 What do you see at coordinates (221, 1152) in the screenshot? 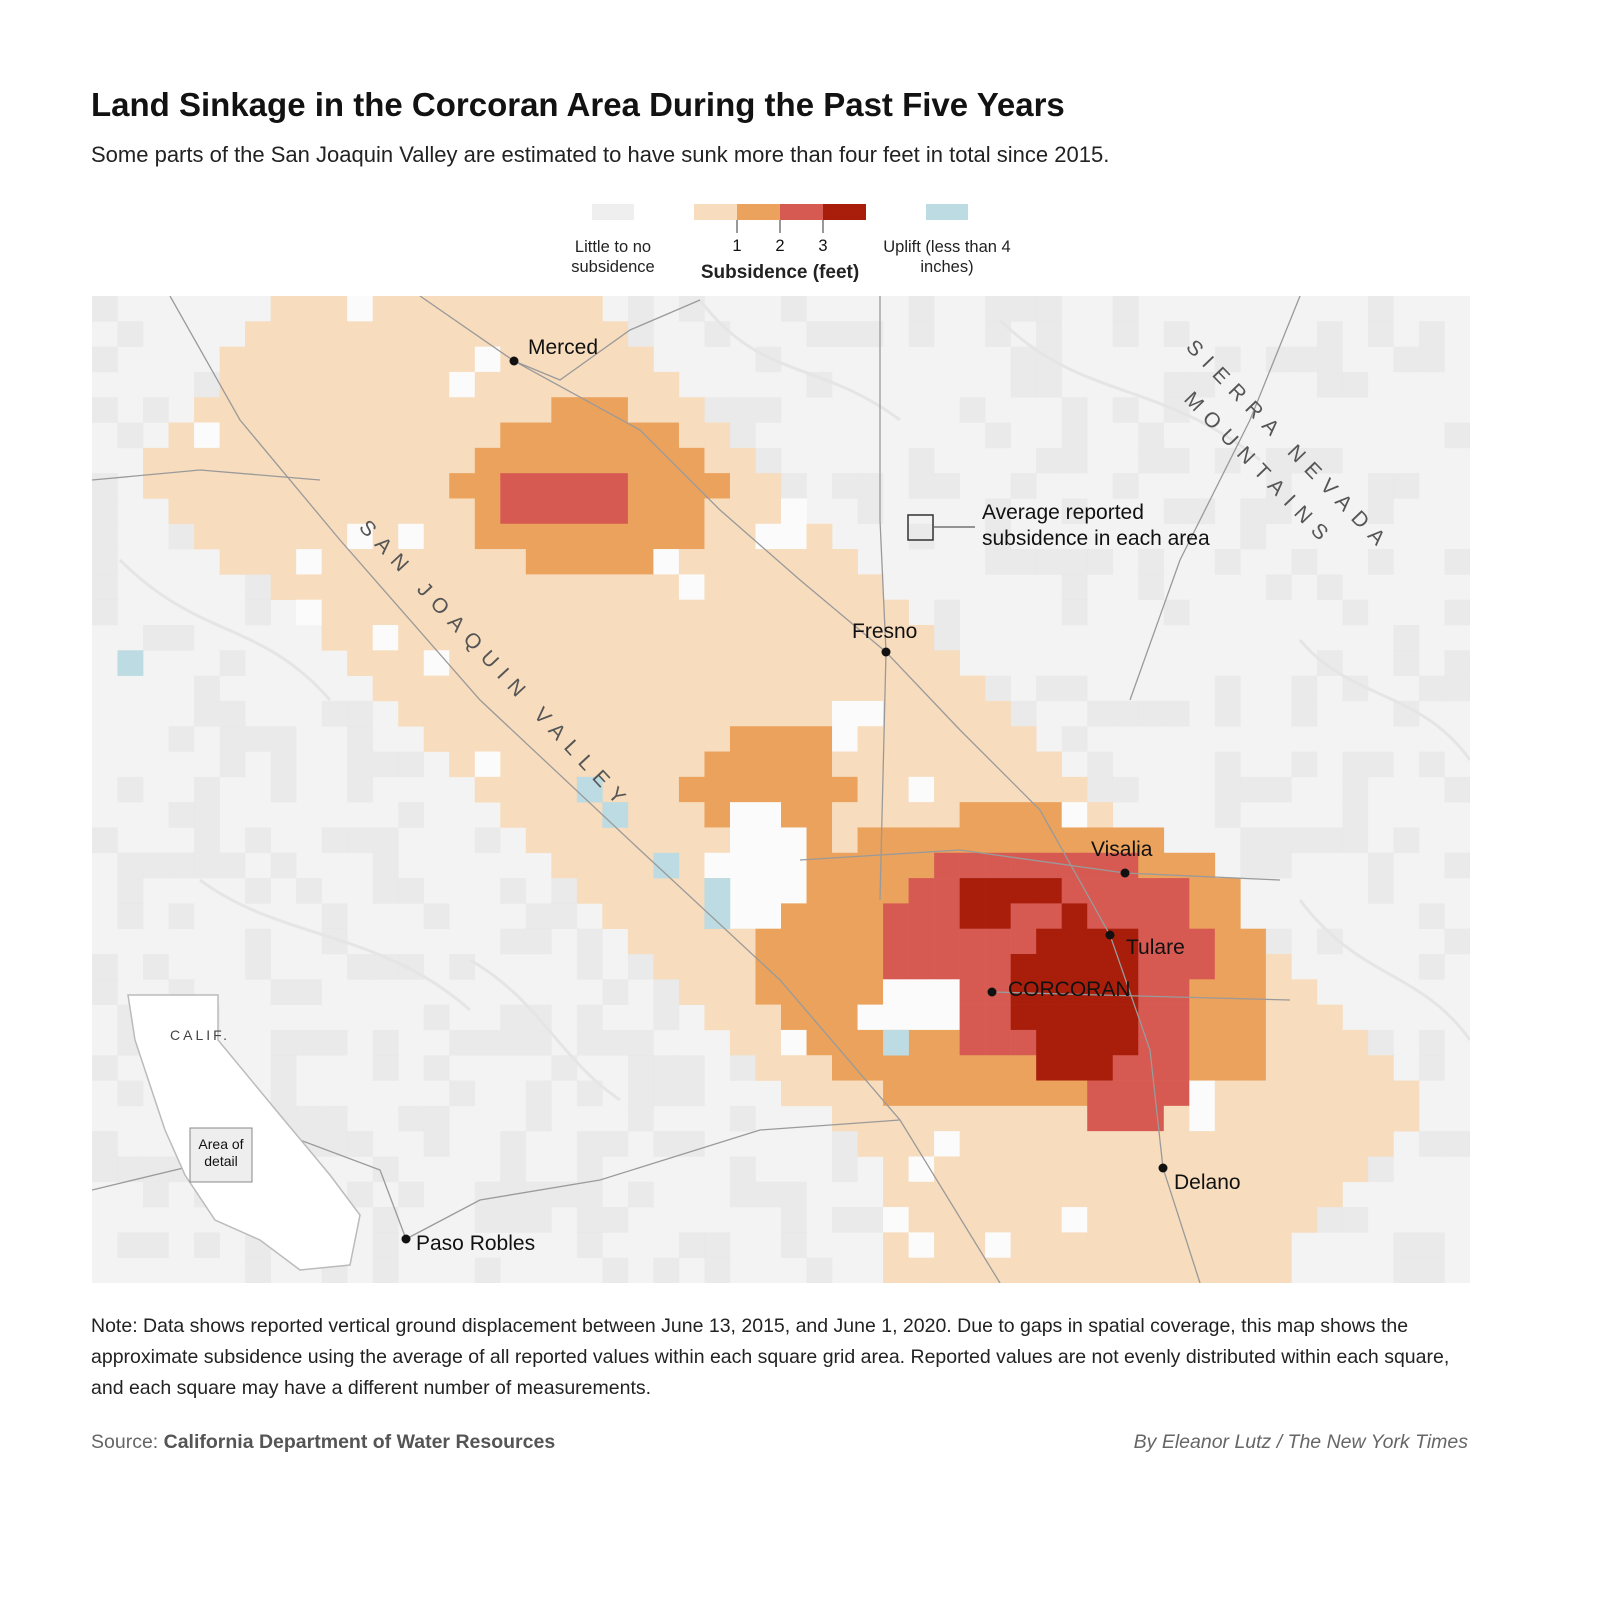
I see `inset-box-label: Area of detail` at bounding box center [221, 1152].